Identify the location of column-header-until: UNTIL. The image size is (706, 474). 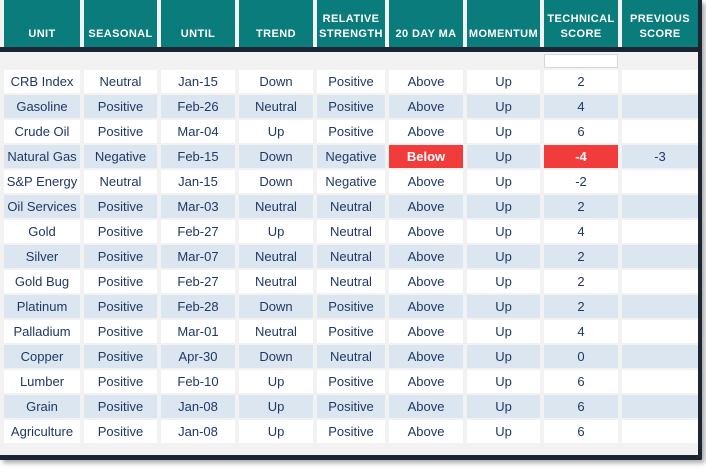
(198, 23).